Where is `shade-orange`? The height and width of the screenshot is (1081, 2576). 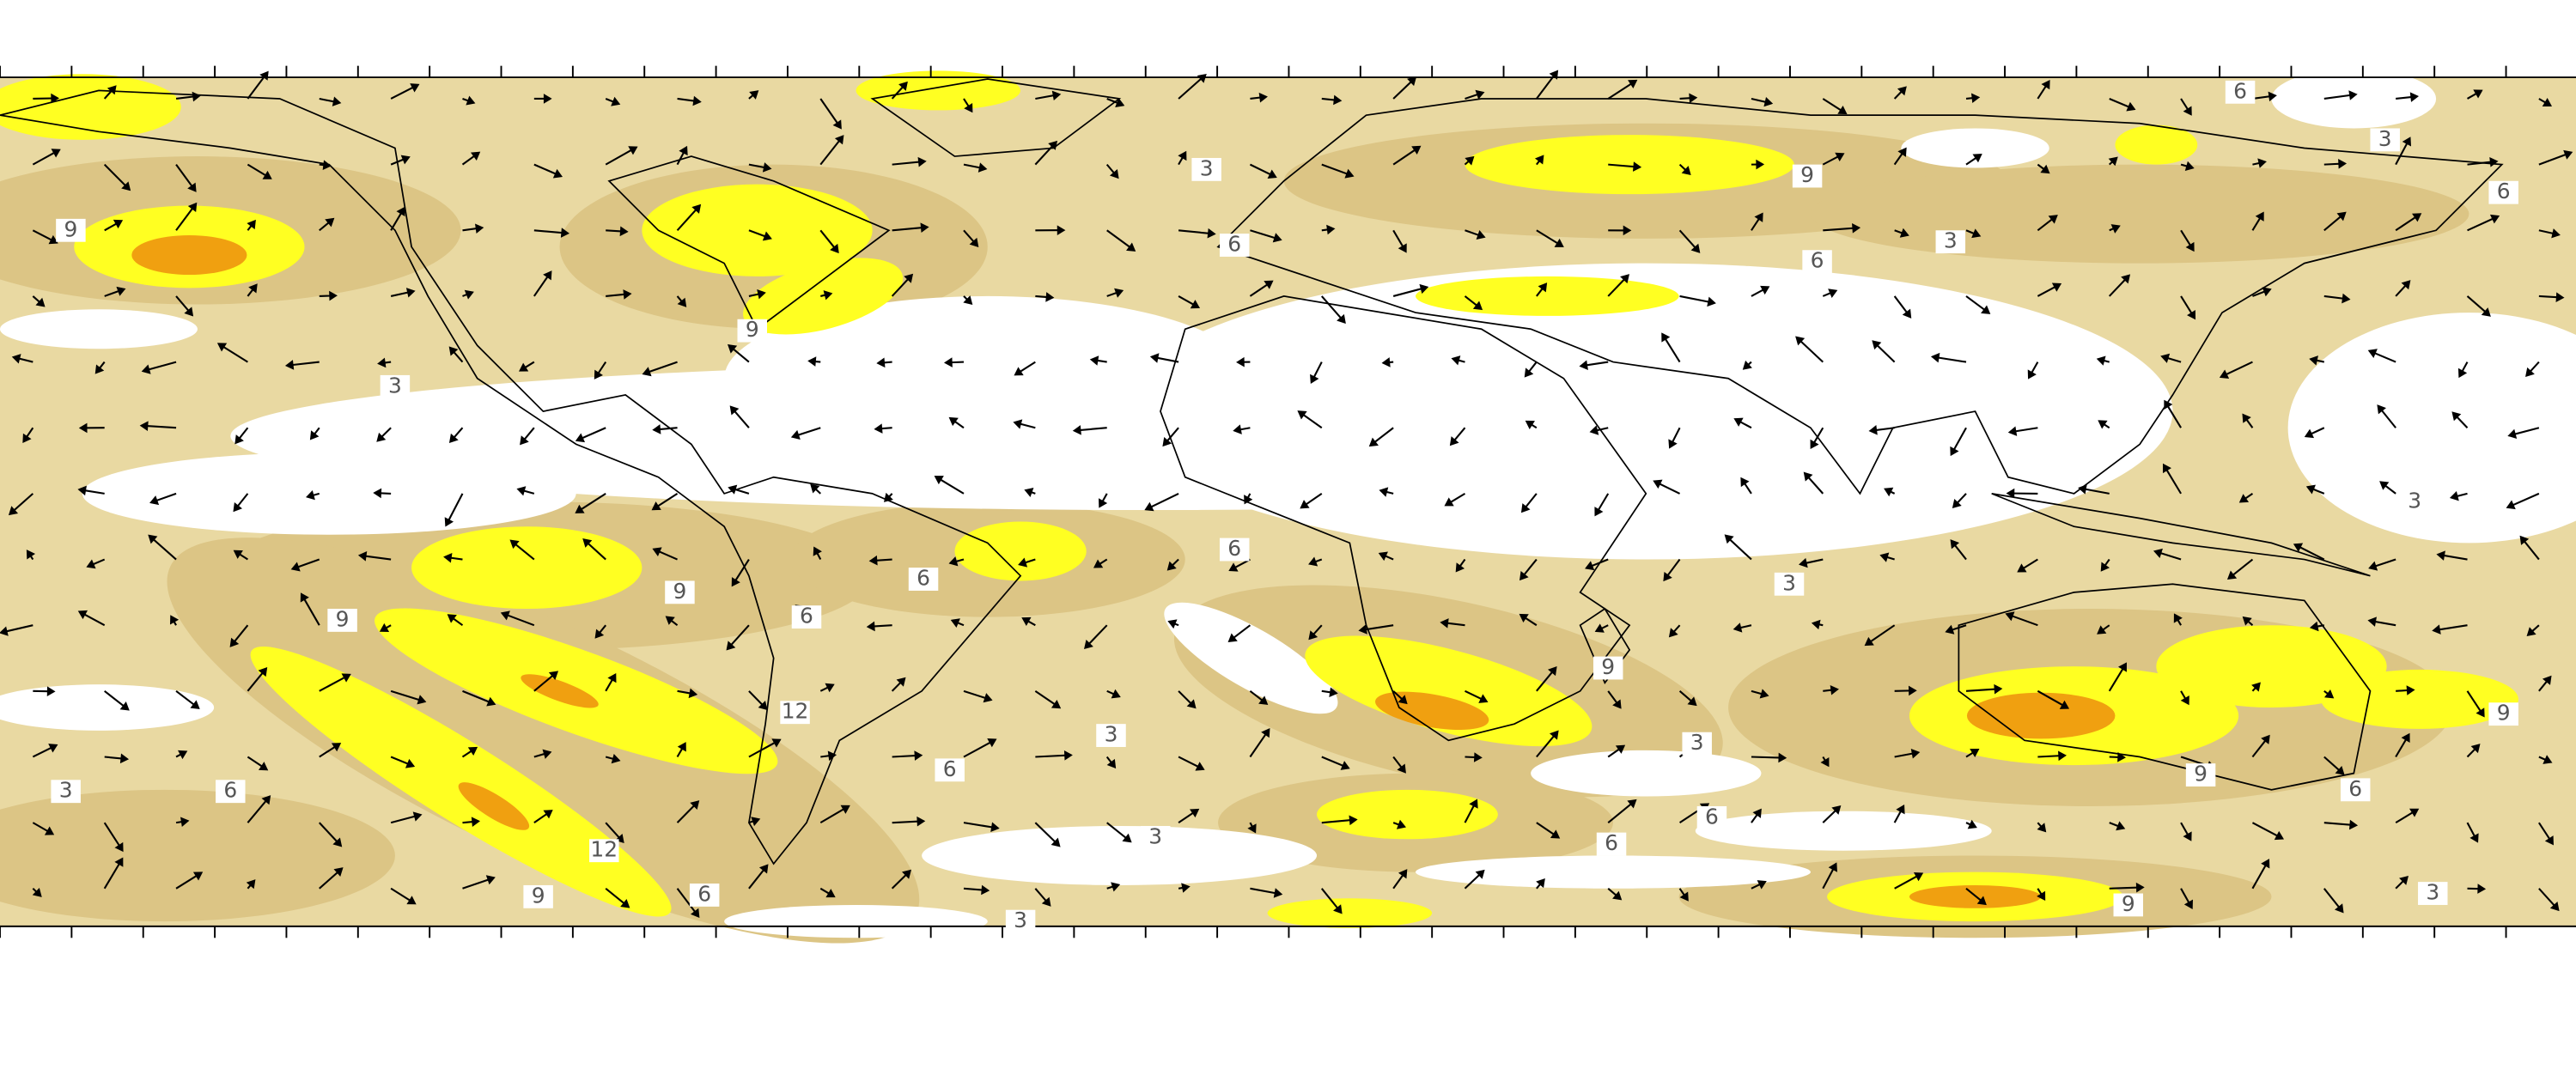
shade-orange is located at coordinates (189, 255).